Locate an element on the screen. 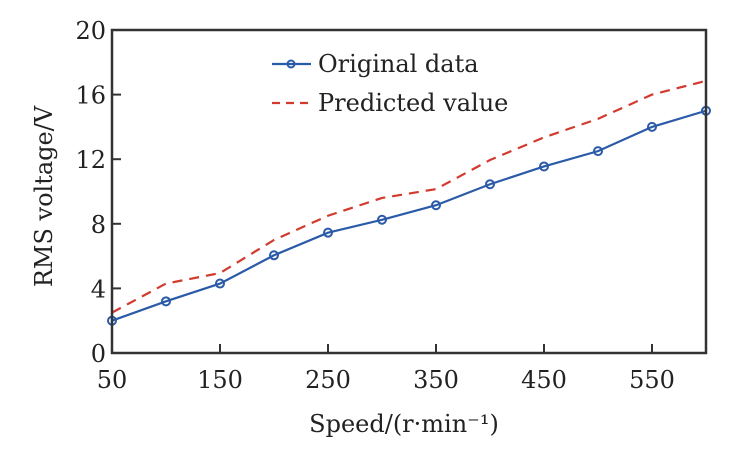 The height and width of the screenshot is (458, 745). y-tick-label: 12 is located at coordinates (90, 160).